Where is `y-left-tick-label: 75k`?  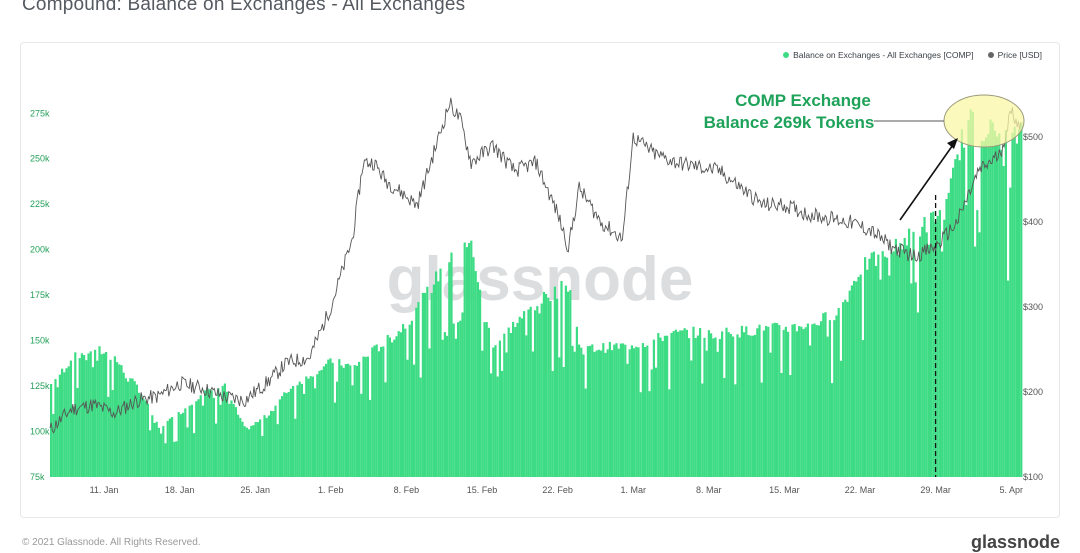 y-left-tick-label: 75k is located at coordinates (37, 477).